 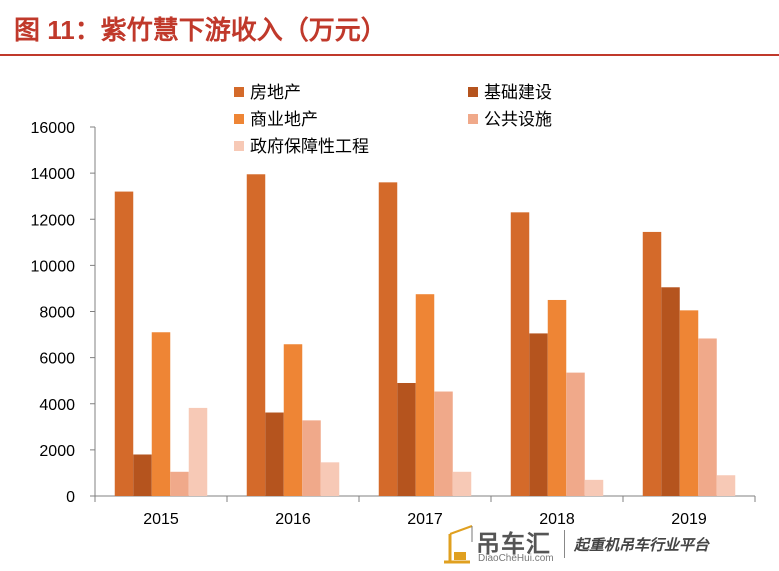 I want to click on y-tick-label: 12000, so click(x=53, y=220).